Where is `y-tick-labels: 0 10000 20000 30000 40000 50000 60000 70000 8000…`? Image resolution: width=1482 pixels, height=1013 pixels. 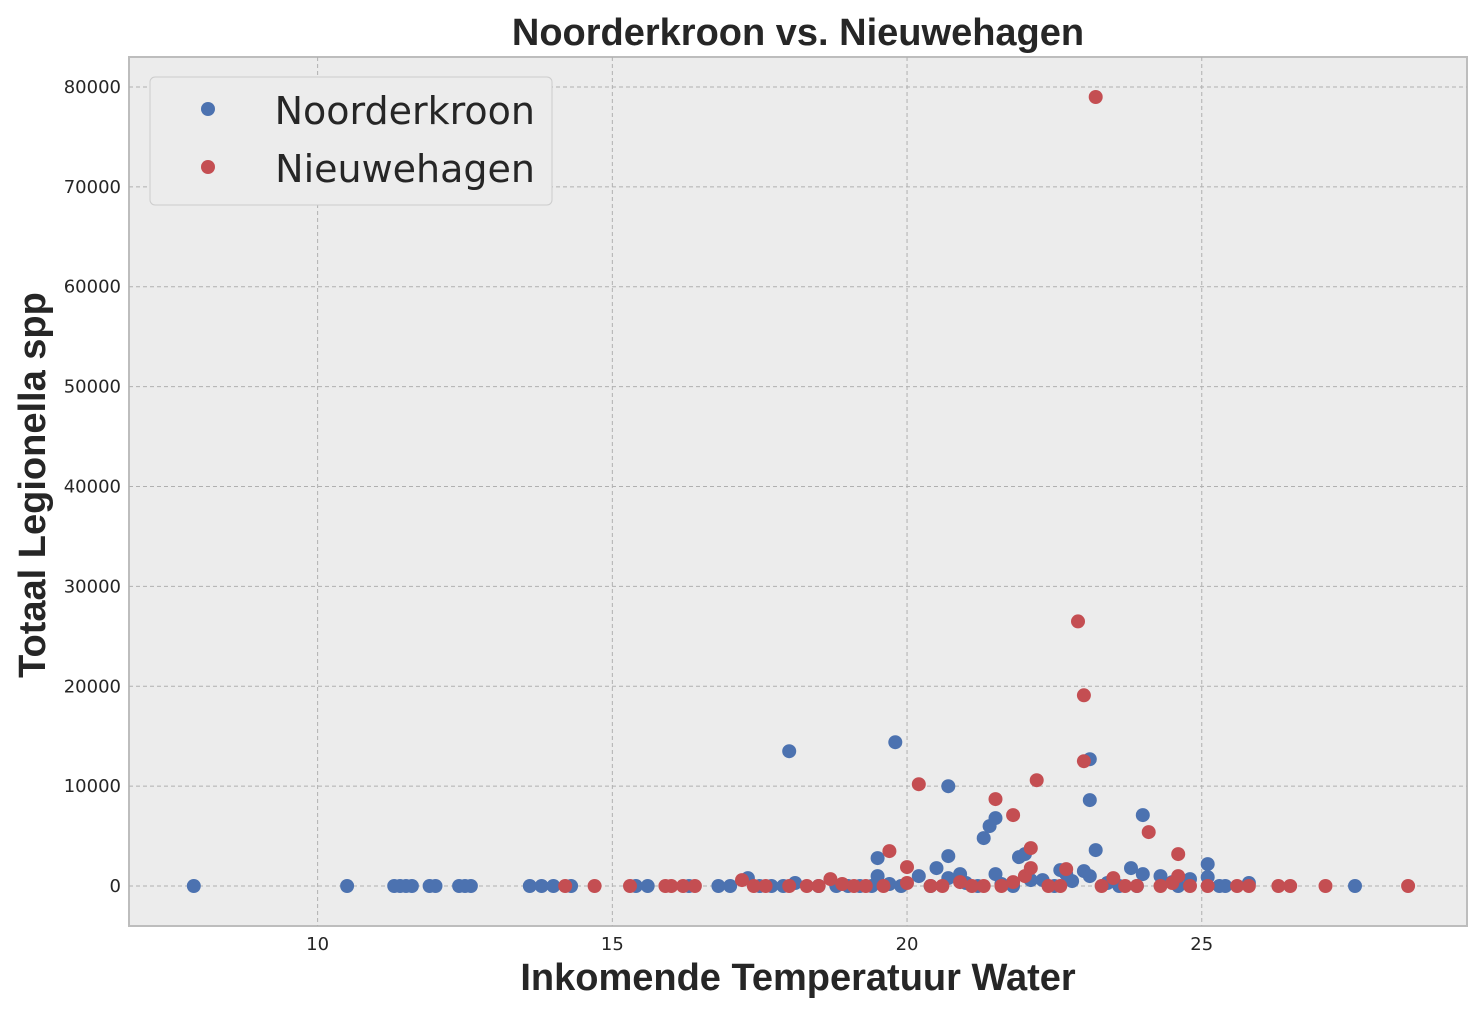
y-tick-labels: 0 10000 20000 30000 40000 50000 60000 70000 8000… is located at coordinates (92, 487).